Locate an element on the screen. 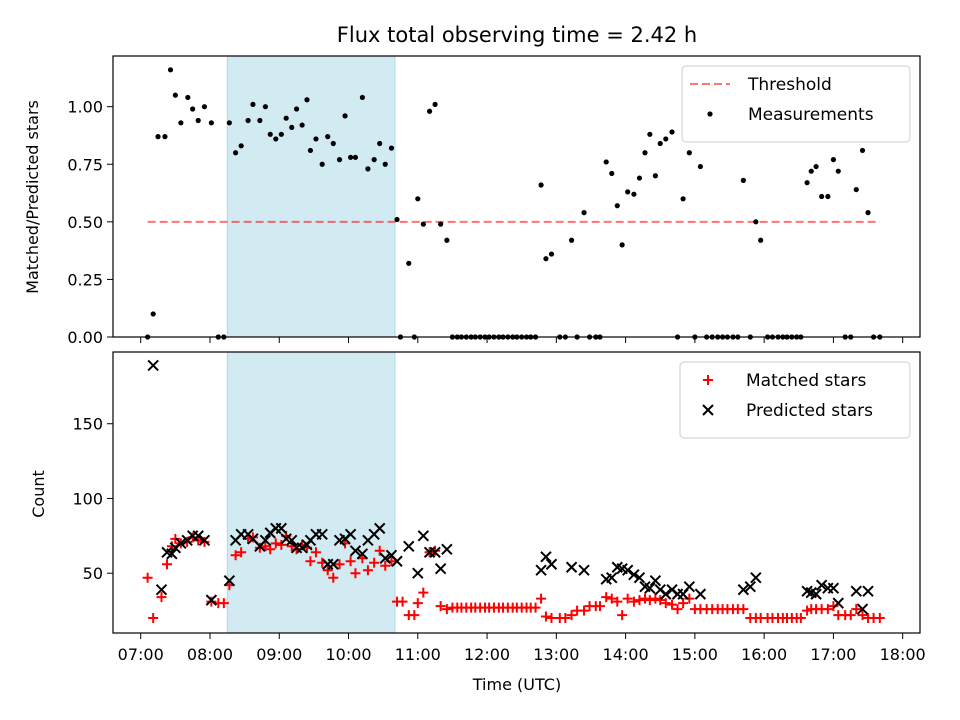 This screenshot has height=720, width=960. x-axis-label: Time (UTC) is located at coordinates (516, 684).